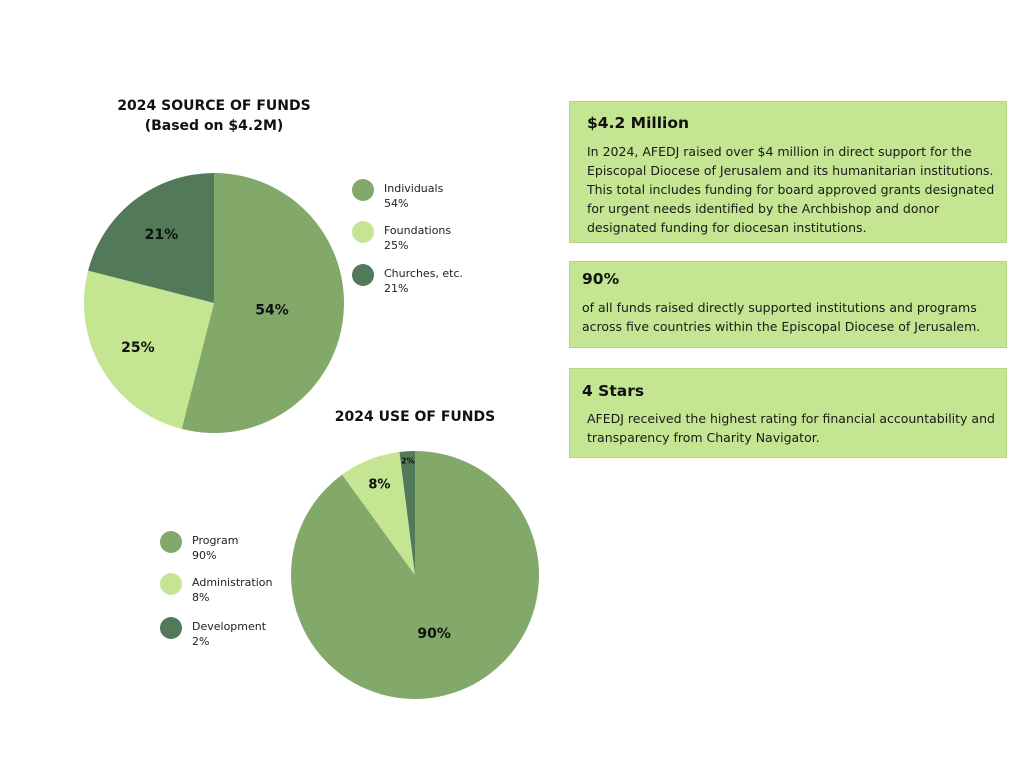 The width and height of the screenshot is (1024, 768). Describe the element at coordinates (214, 116) in the screenshot. I see `source-chart-title: 2024 SOURCE OF FUNDS (Based on $4.2M)` at that location.